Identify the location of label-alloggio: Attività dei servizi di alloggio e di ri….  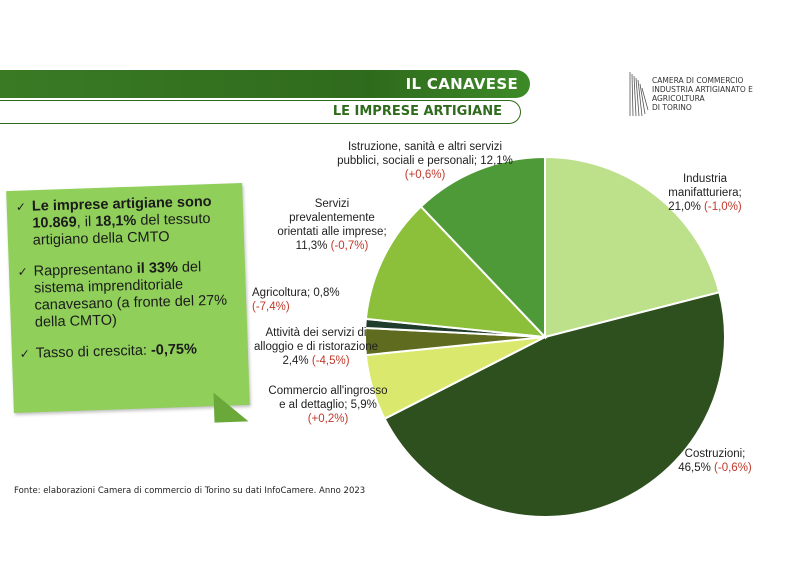
(316, 347).